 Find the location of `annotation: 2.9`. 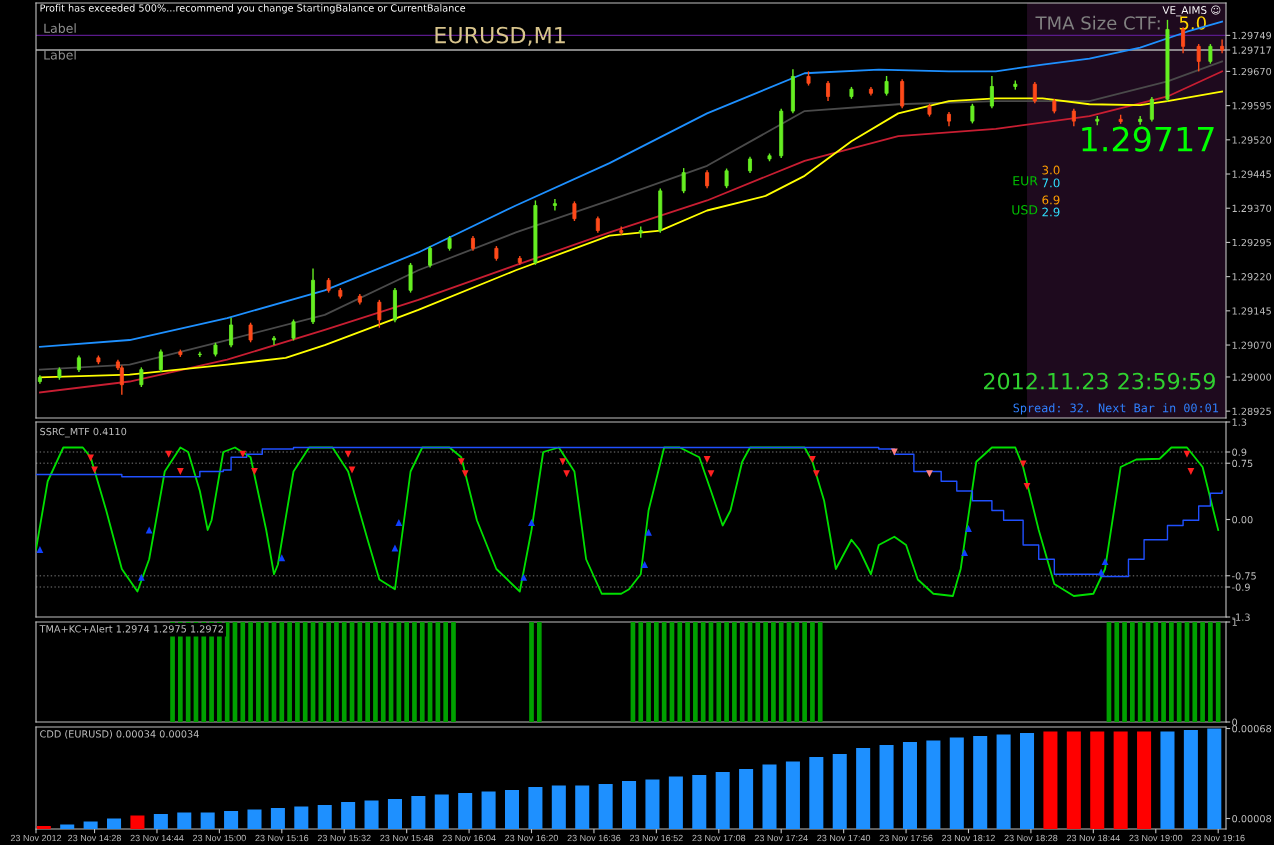

annotation: 2.9 is located at coordinates (1051, 212).